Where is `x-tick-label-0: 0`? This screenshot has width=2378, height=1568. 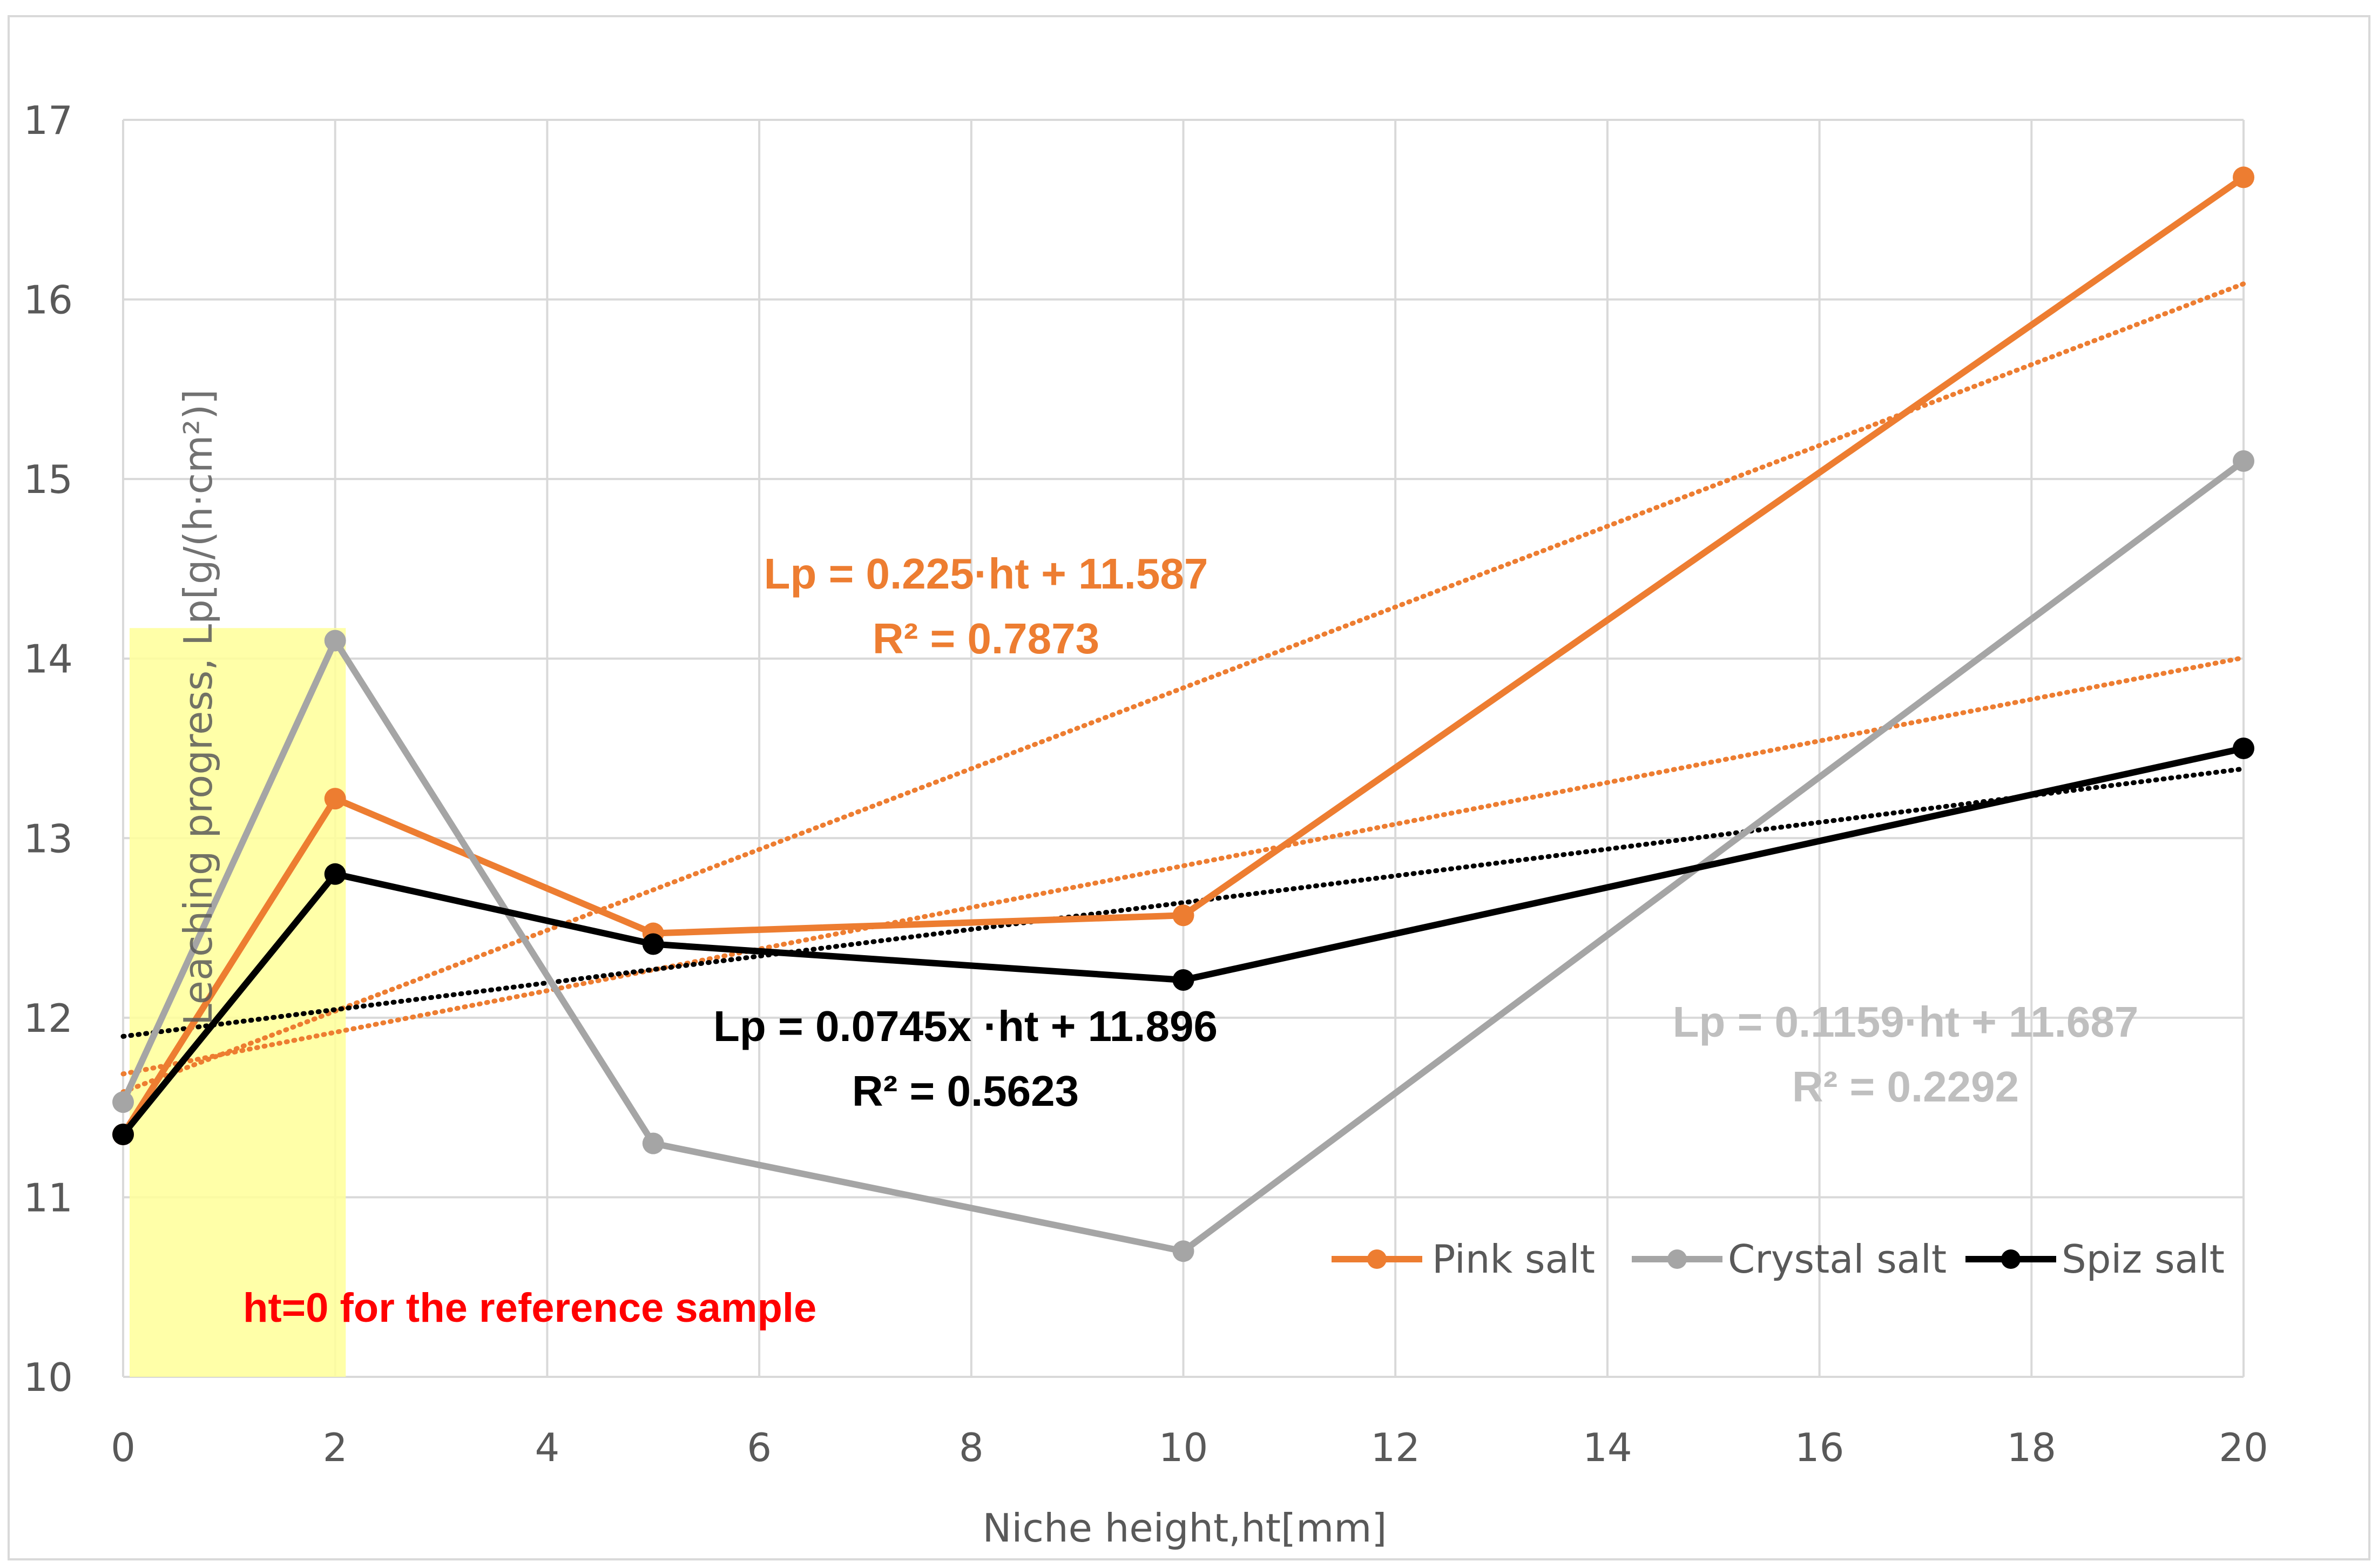 x-tick-label-0: 0 is located at coordinates (123, 1447).